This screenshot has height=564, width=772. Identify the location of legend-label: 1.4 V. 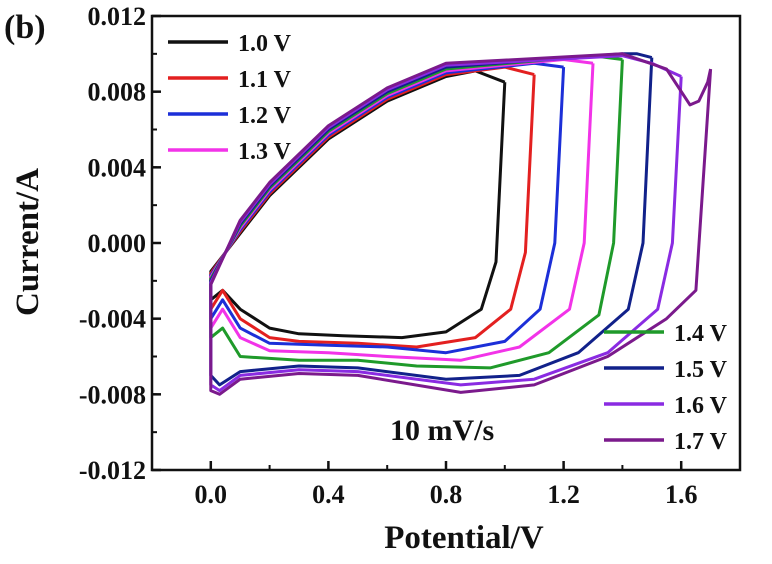
(701, 334).